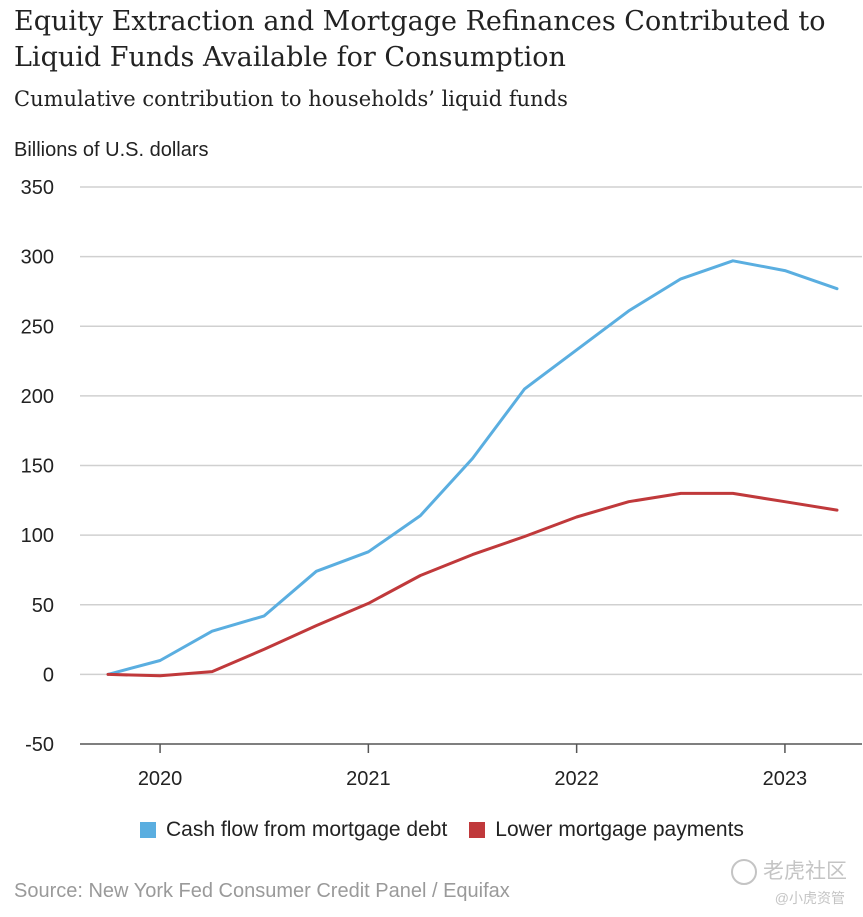  Describe the element at coordinates (307, 829) in the screenshot. I see `legend-label-cash-flow: Cash flow from mortgage debt` at that location.